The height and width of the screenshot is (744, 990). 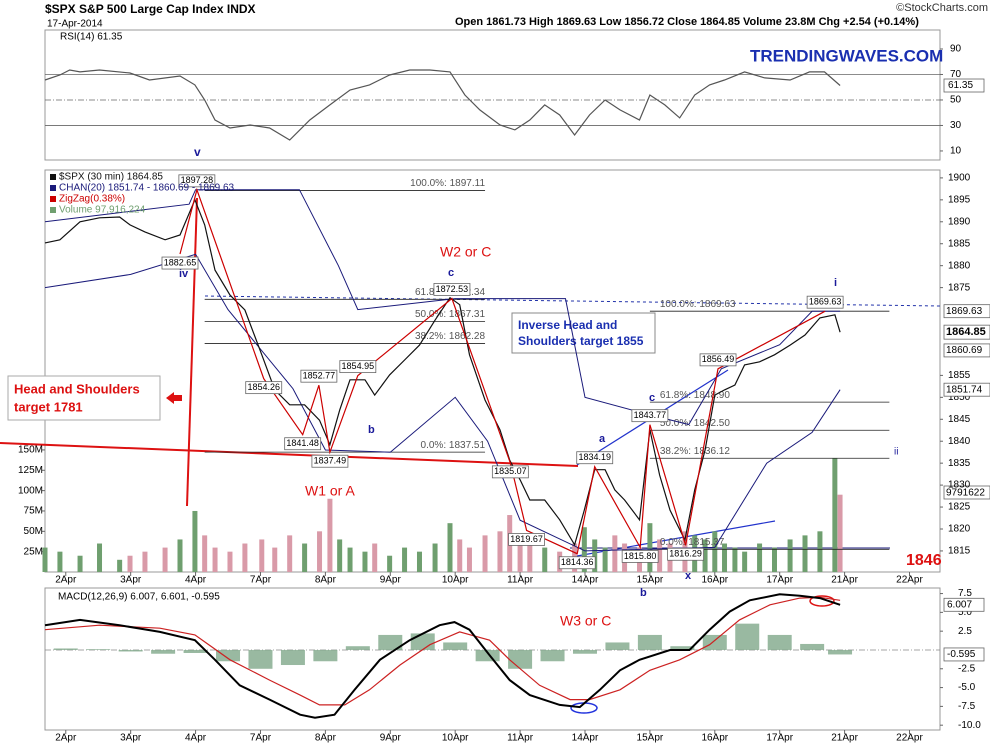 I want to click on trend-line, so click(x=192, y=352).